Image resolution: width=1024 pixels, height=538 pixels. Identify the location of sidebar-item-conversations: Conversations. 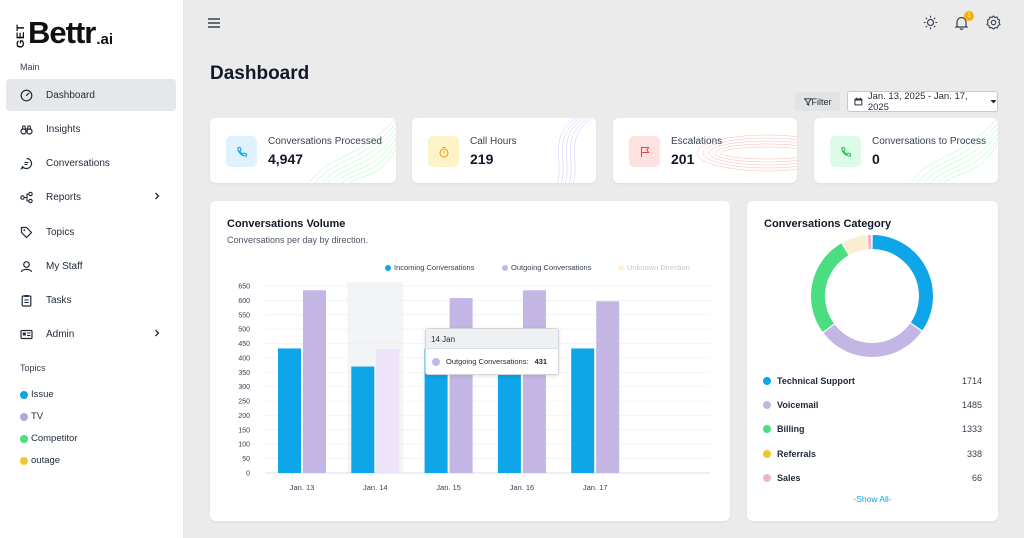
(91, 163).